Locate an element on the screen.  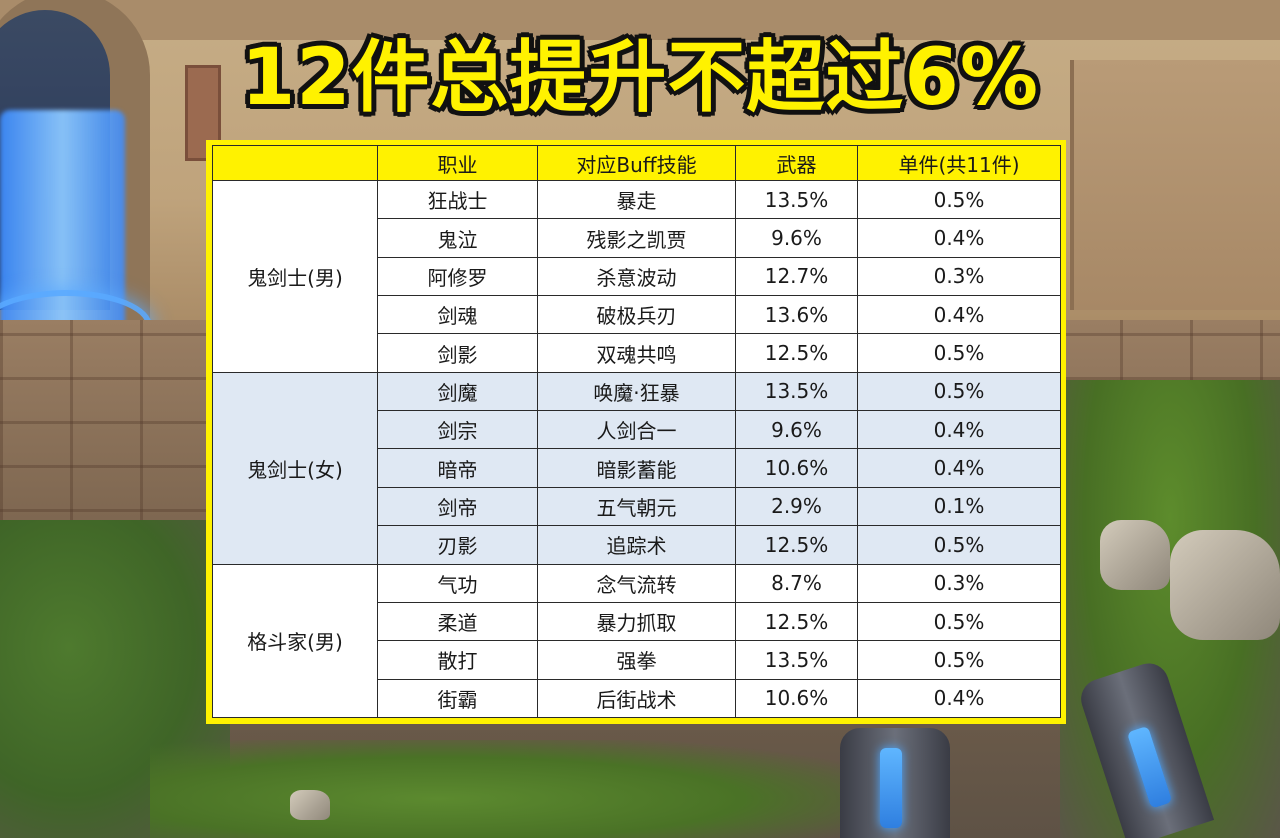
table-row: 剑影 双魂共鸣 12.5% 0.5% is located at coordinates (637, 353).